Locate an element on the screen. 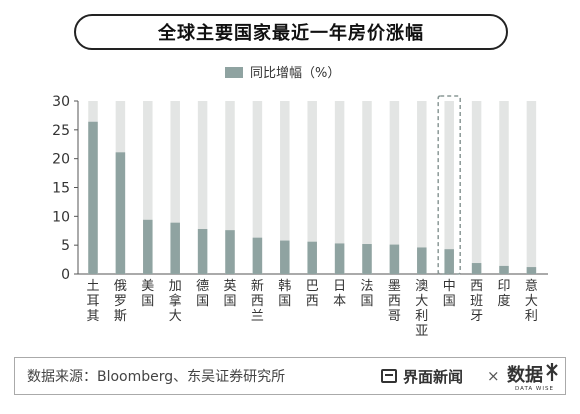 This screenshot has height=414, width=580. legend-label: 同比增幅（%） is located at coordinates (295, 73).